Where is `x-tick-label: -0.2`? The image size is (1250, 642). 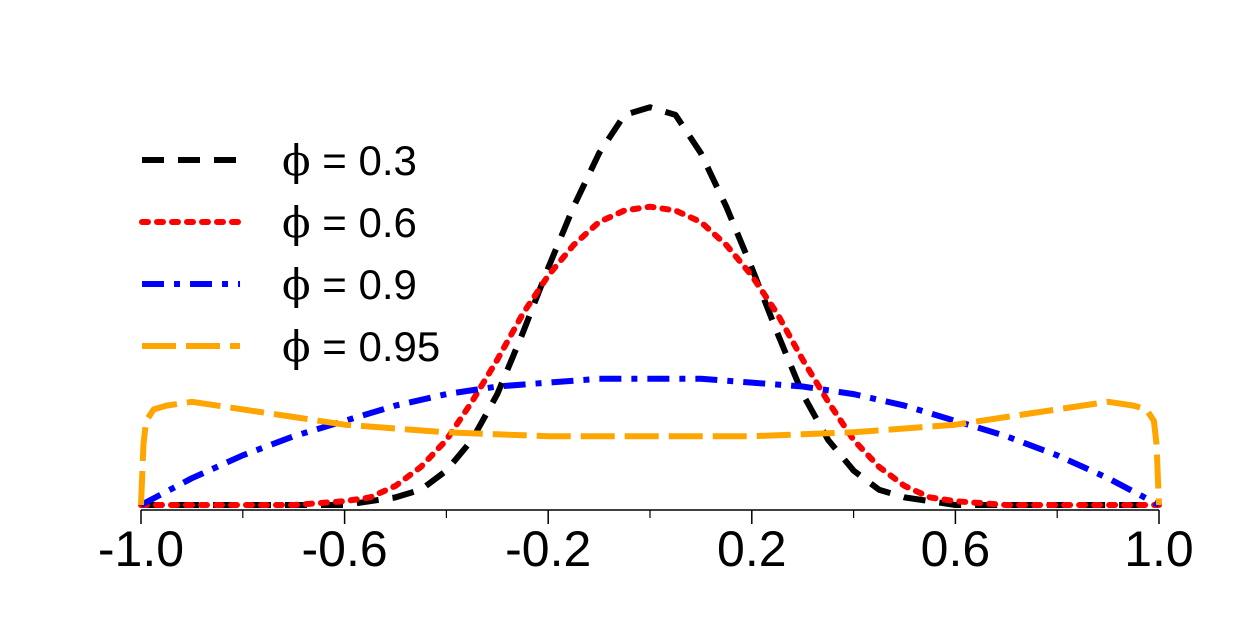 x-tick-label: -0.2 is located at coordinates (548, 549).